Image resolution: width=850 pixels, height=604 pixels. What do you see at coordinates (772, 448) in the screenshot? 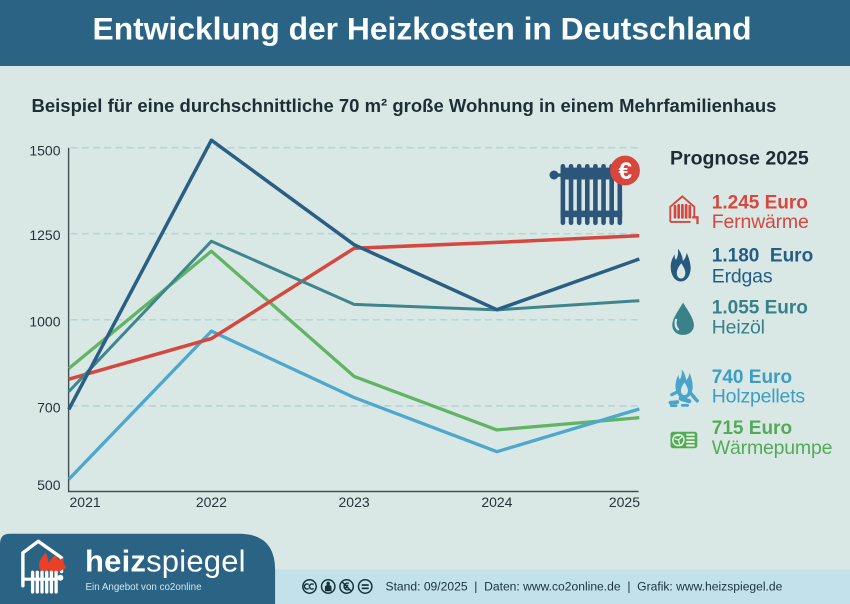
I see `svg-text: Wärmepumpe` at bounding box center [772, 448].